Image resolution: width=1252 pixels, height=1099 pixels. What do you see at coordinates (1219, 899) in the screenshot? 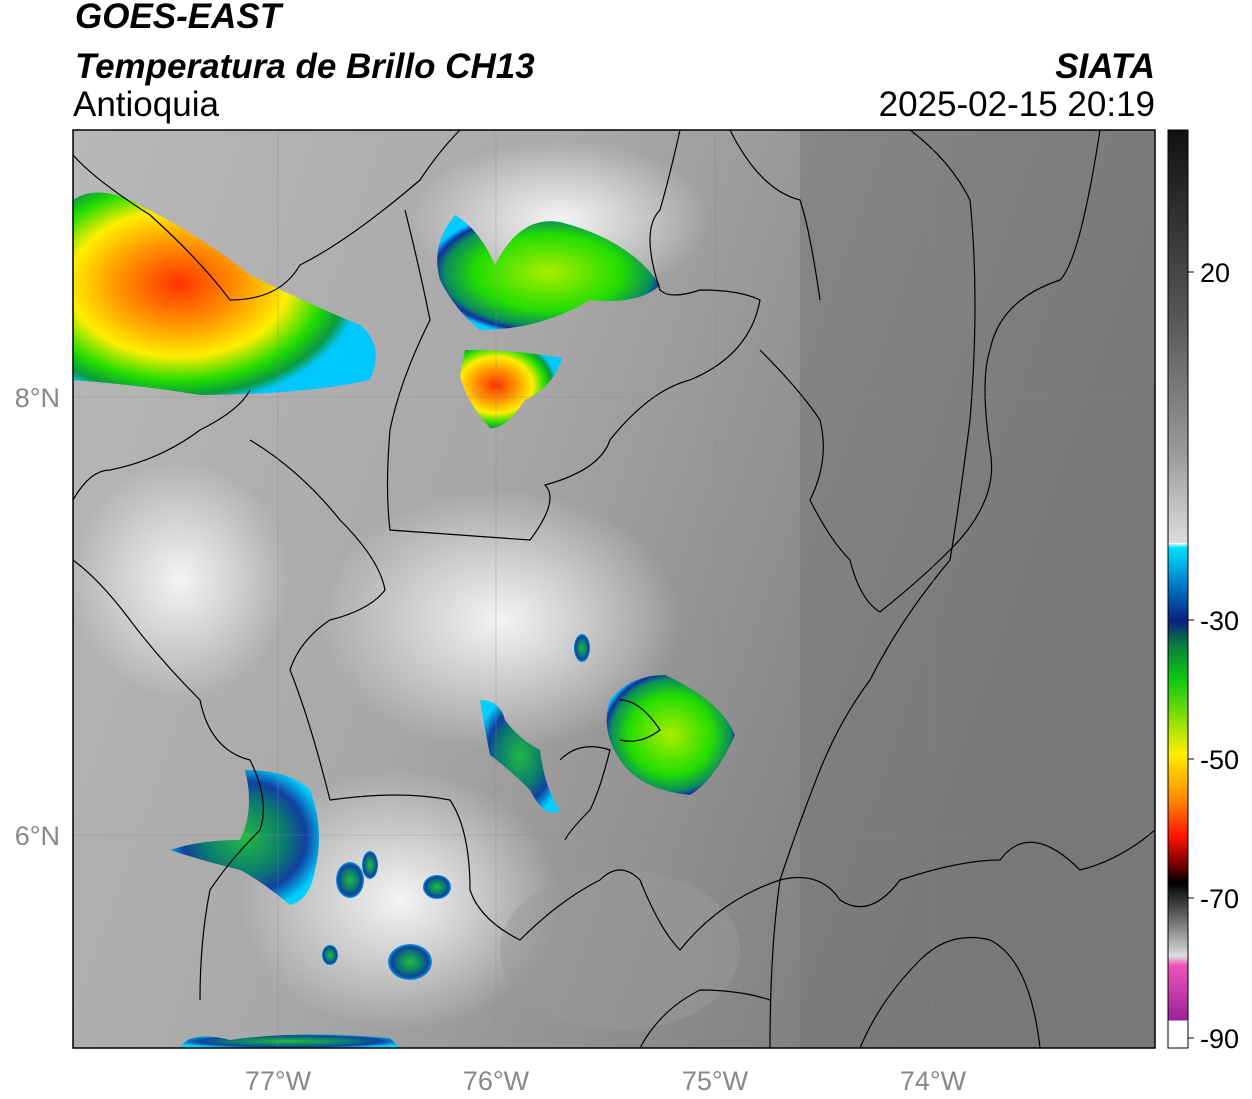
I see `colorbar-label: -70` at bounding box center [1219, 899].